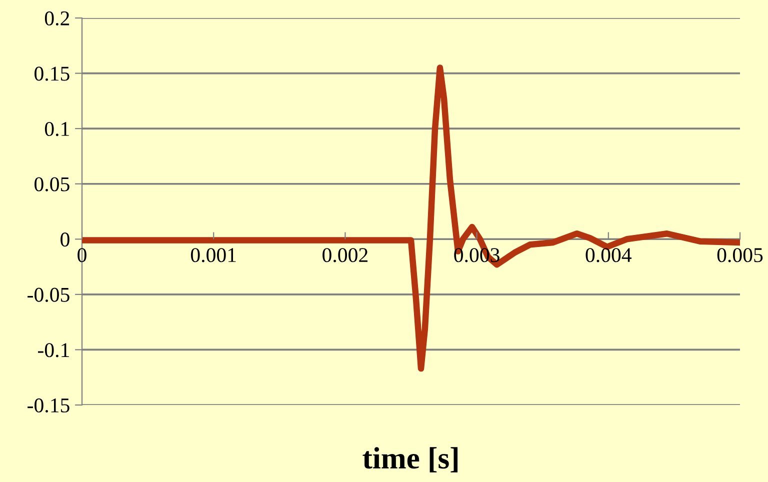 The width and height of the screenshot is (768, 482). I want to click on x-tick-label: 0.002, so click(345, 255).